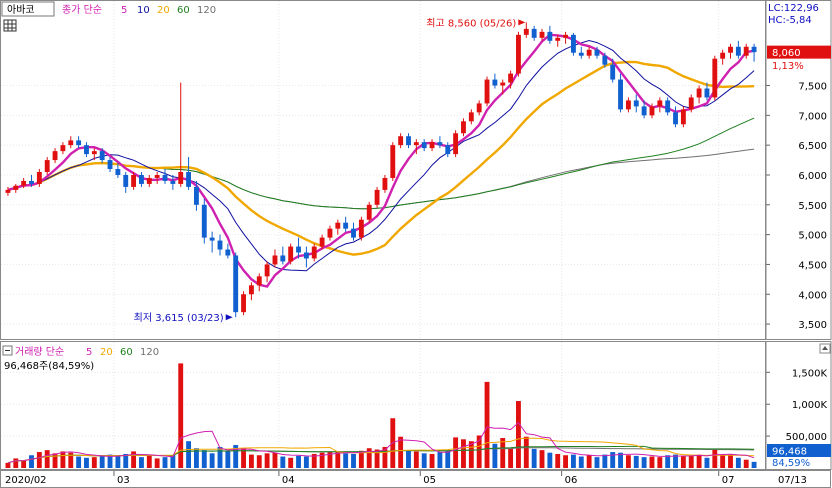 This screenshot has width=832, height=488. What do you see at coordinates (183, 10) in the screenshot?
I see `ma-legend-60: 60` at bounding box center [183, 10].